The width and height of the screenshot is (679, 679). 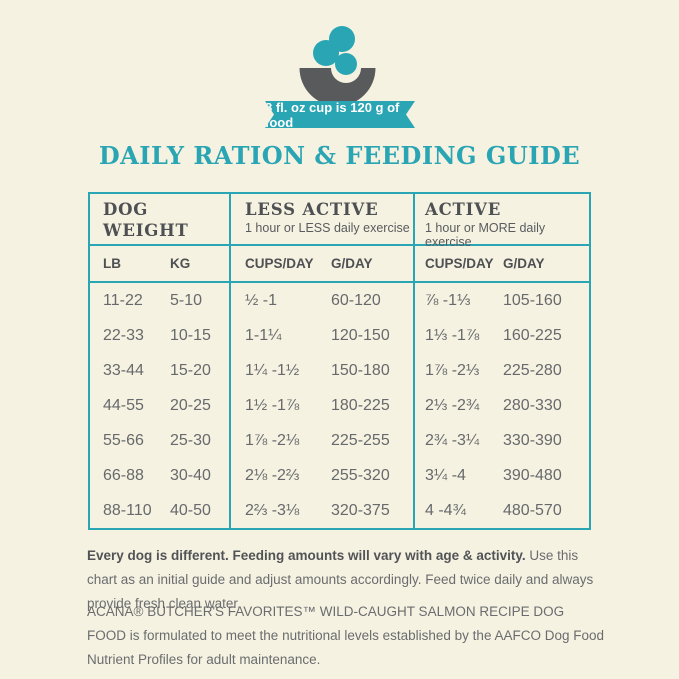 What do you see at coordinates (371, 370) in the screenshot?
I see `table-cell: 150-180` at bounding box center [371, 370].